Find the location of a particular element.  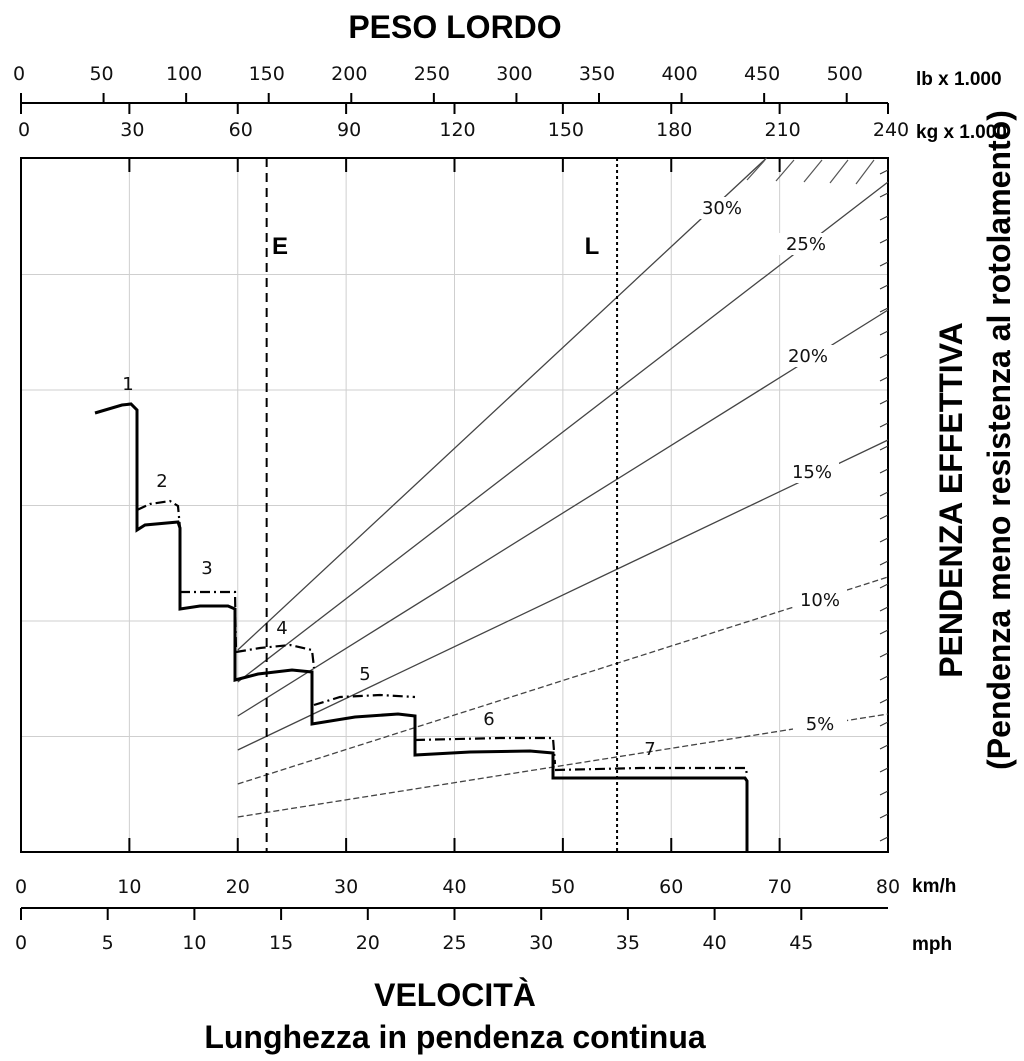

top-title: PESO LORDO is located at coordinates (454, 27).